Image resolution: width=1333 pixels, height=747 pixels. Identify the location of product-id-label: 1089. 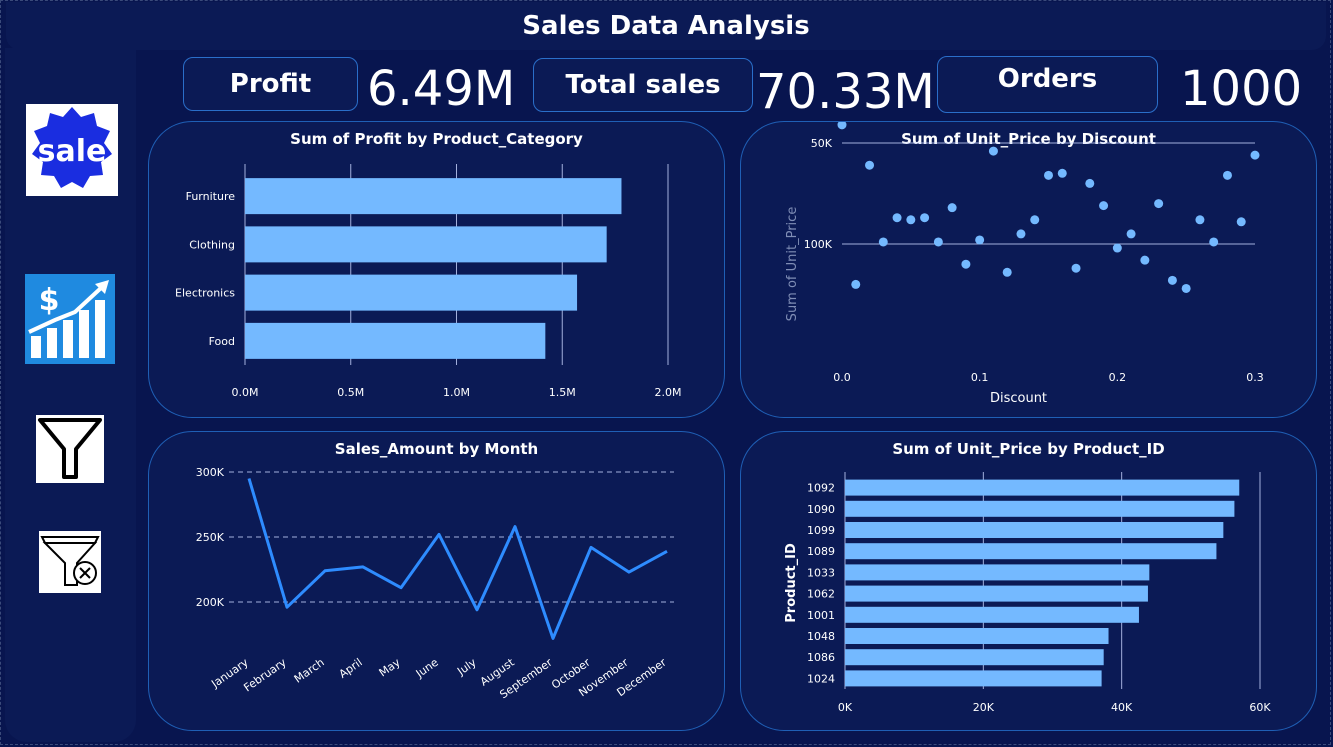
(821, 551).